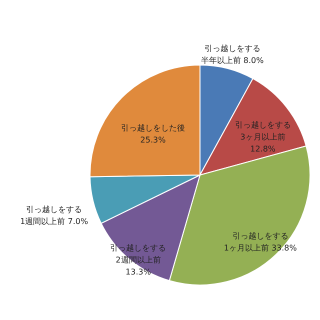 Image resolution: width=320 pixels, height=320 pixels. Describe the element at coordinates (262, 131) in the screenshot. I see `slice-label: 引っ越しをする3ヶ月以上前` at that location.